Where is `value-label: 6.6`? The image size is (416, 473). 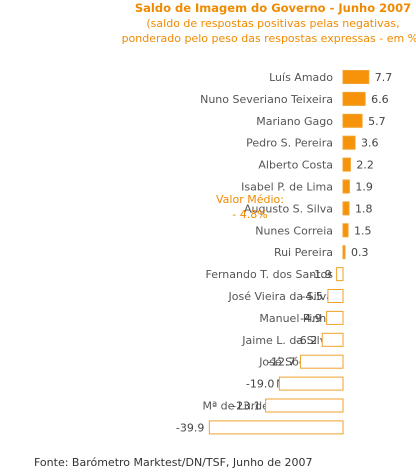
value-label: 6.6 is located at coordinates (380, 99).